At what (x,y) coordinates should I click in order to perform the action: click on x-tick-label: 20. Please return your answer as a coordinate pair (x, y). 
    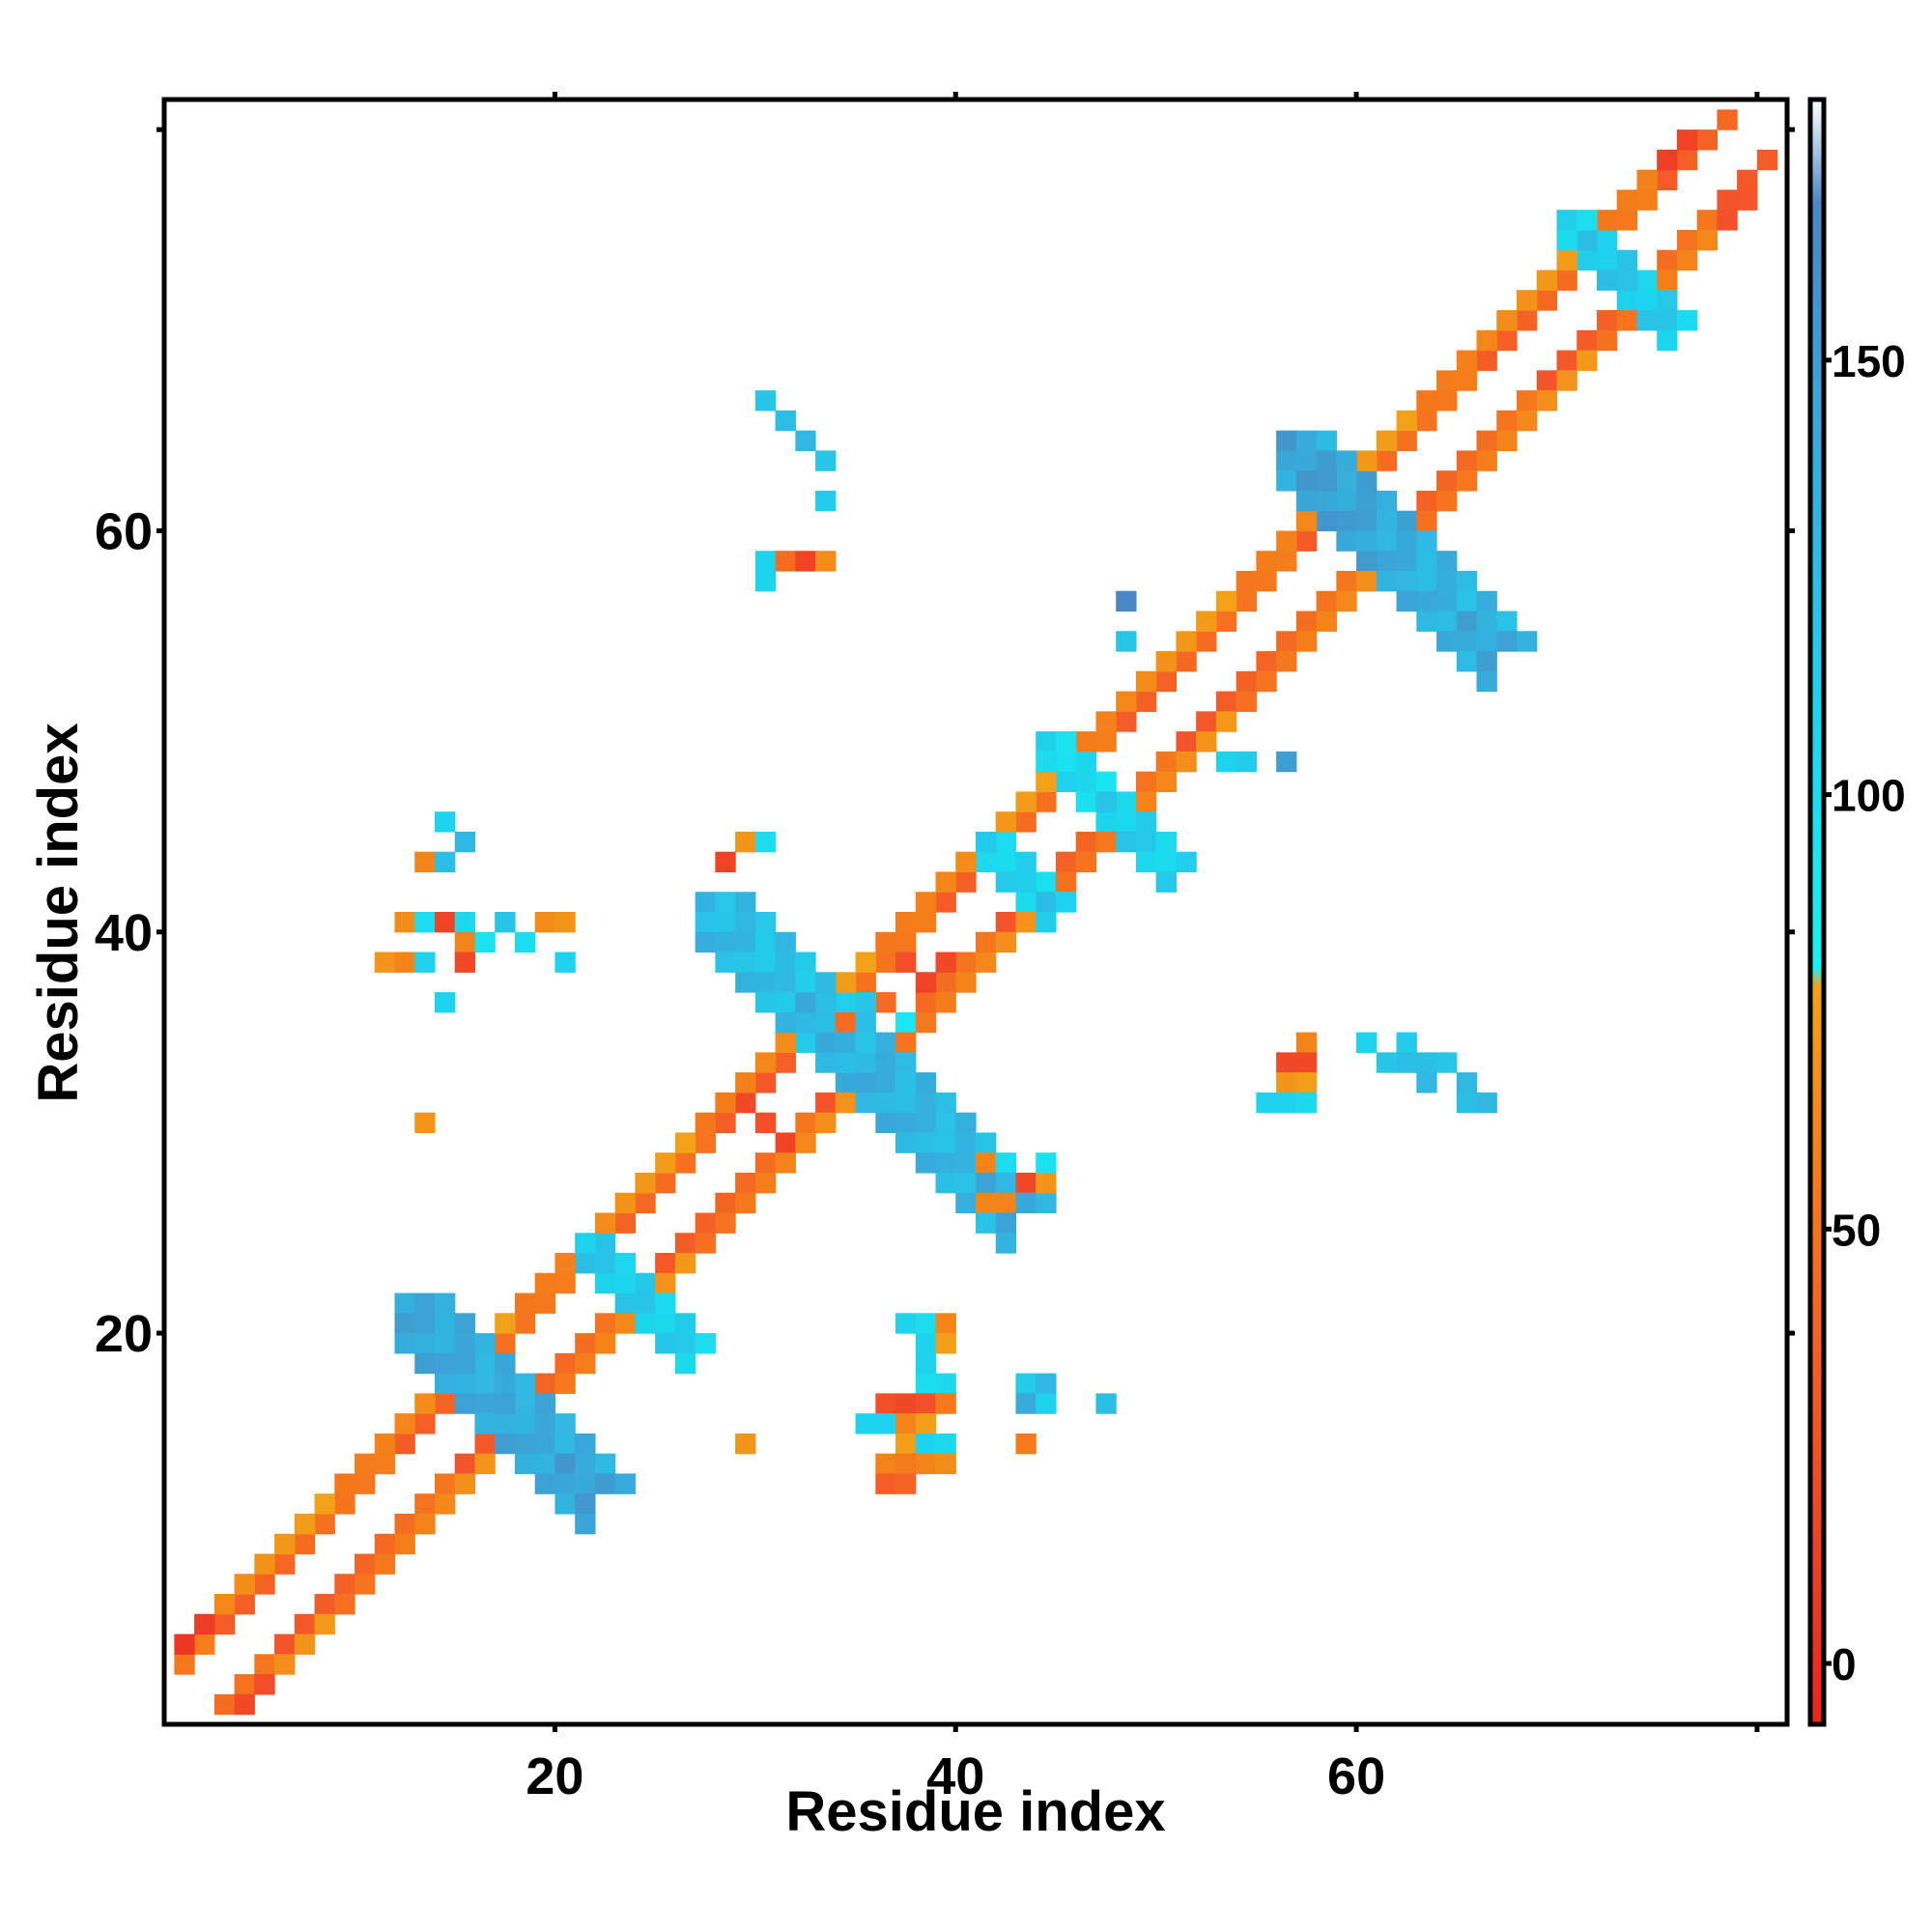
    Looking at the image, I should click on (554, 1776).